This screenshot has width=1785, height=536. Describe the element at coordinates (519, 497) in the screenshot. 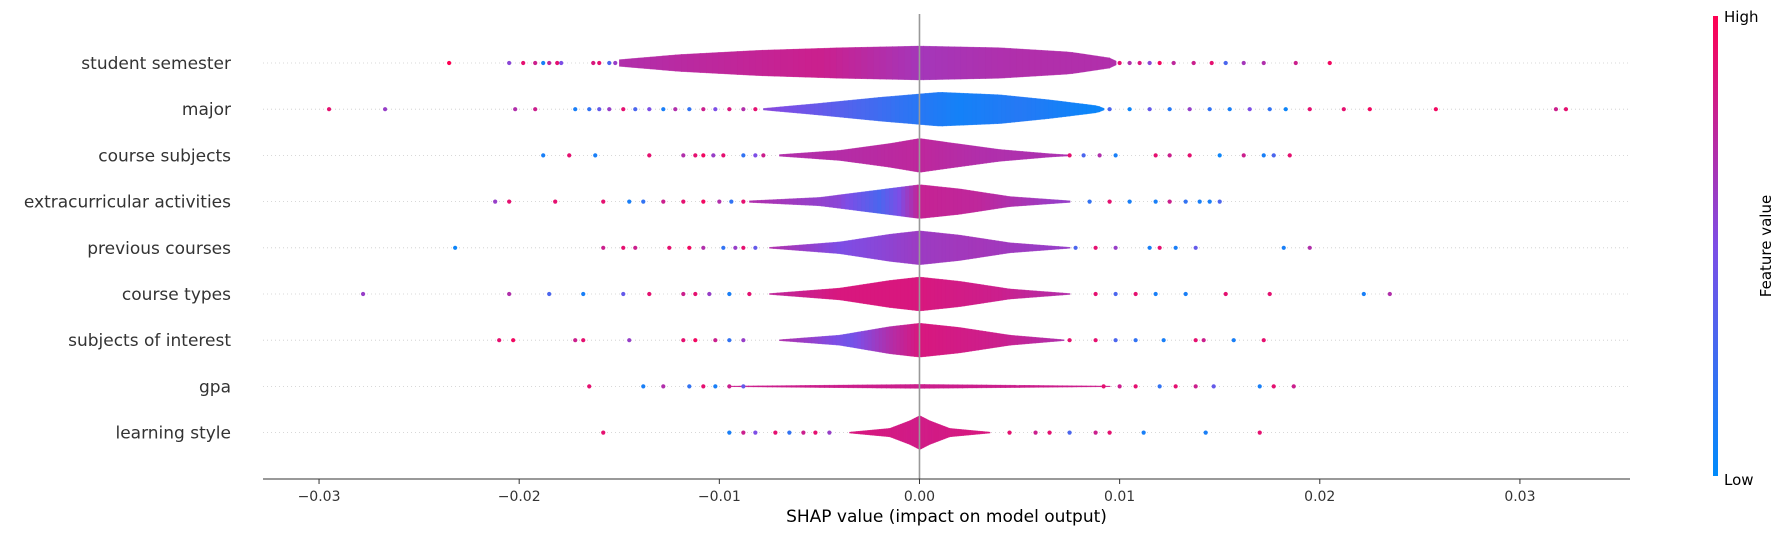

I see `x-tick-label: −0.02` at that location.